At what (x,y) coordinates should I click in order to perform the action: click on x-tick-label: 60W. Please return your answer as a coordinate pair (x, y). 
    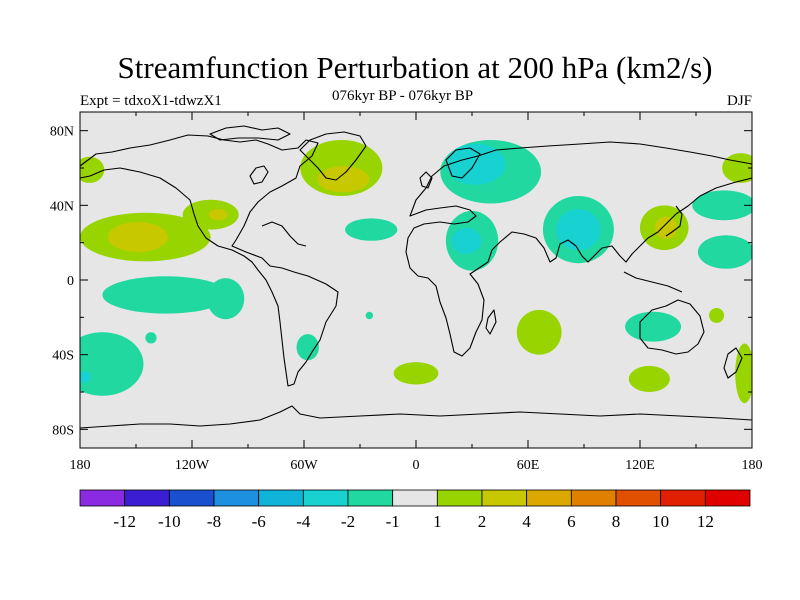
    Looking at the image, I should click on (304, 465).